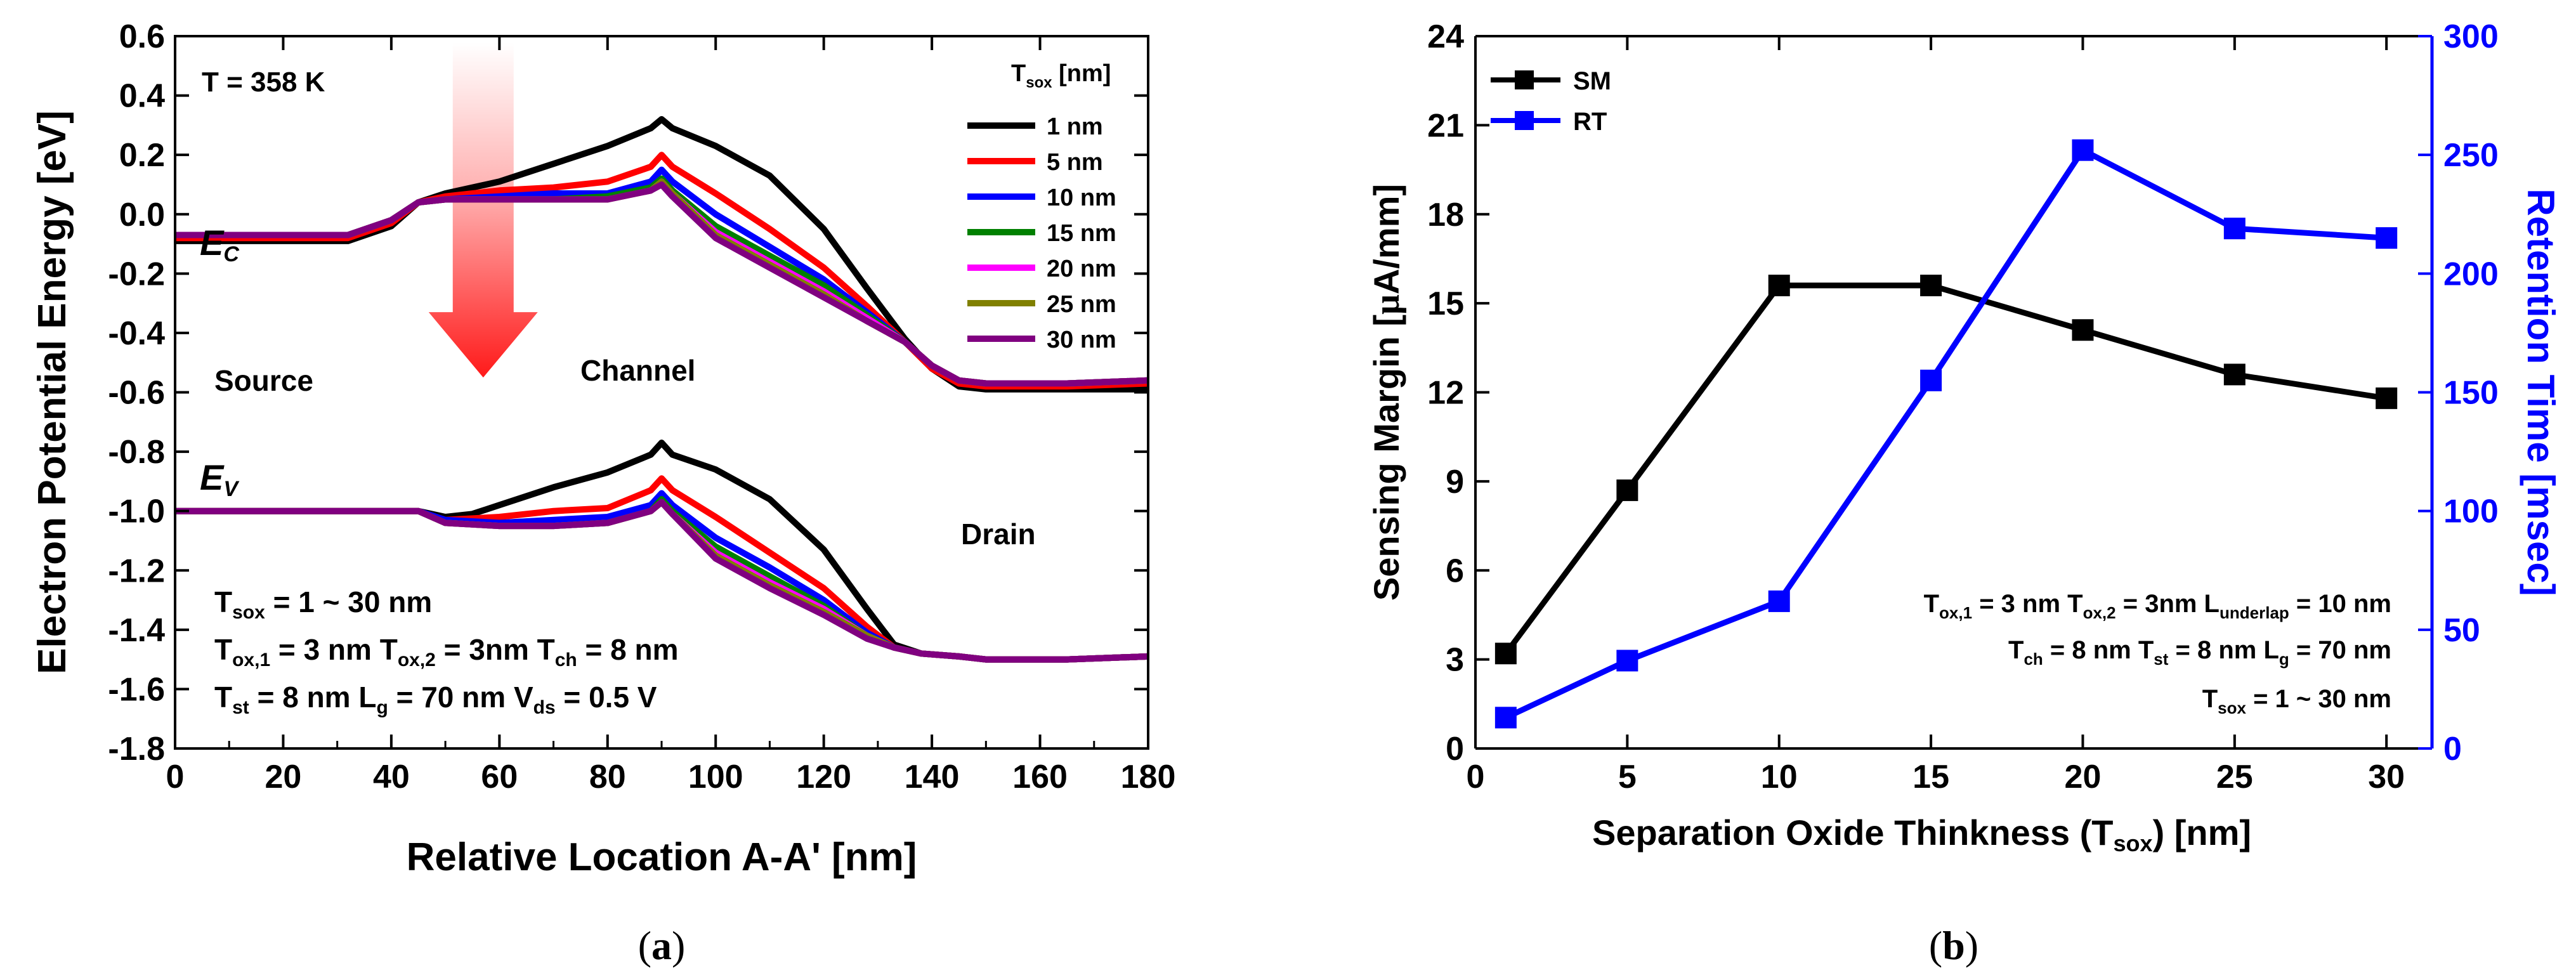 Image resolution: width=2576 pixels, height=980 pixels. What do you see at coordinates (1590, 122) in the screenshot?
I see `legend-entry-RT: RT` at bounding box center [1590, 122].